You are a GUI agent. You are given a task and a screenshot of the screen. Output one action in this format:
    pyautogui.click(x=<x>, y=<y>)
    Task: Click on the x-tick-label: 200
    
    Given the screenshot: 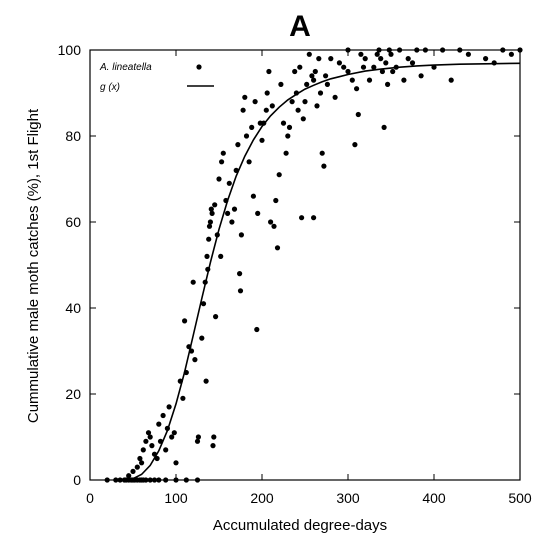 What is the action you would take?
    pyautogui.click(x=262, y=498)
    